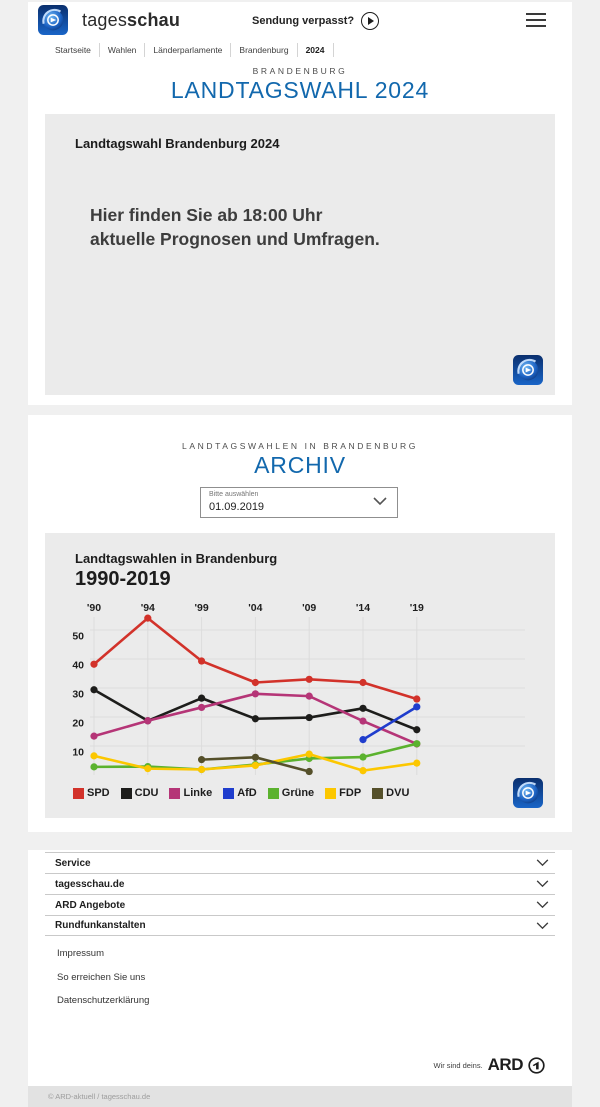 The image size is (600, 1107). I want to click on accordion-tagesschau-de: tagesschau.de, so click(300, 883).